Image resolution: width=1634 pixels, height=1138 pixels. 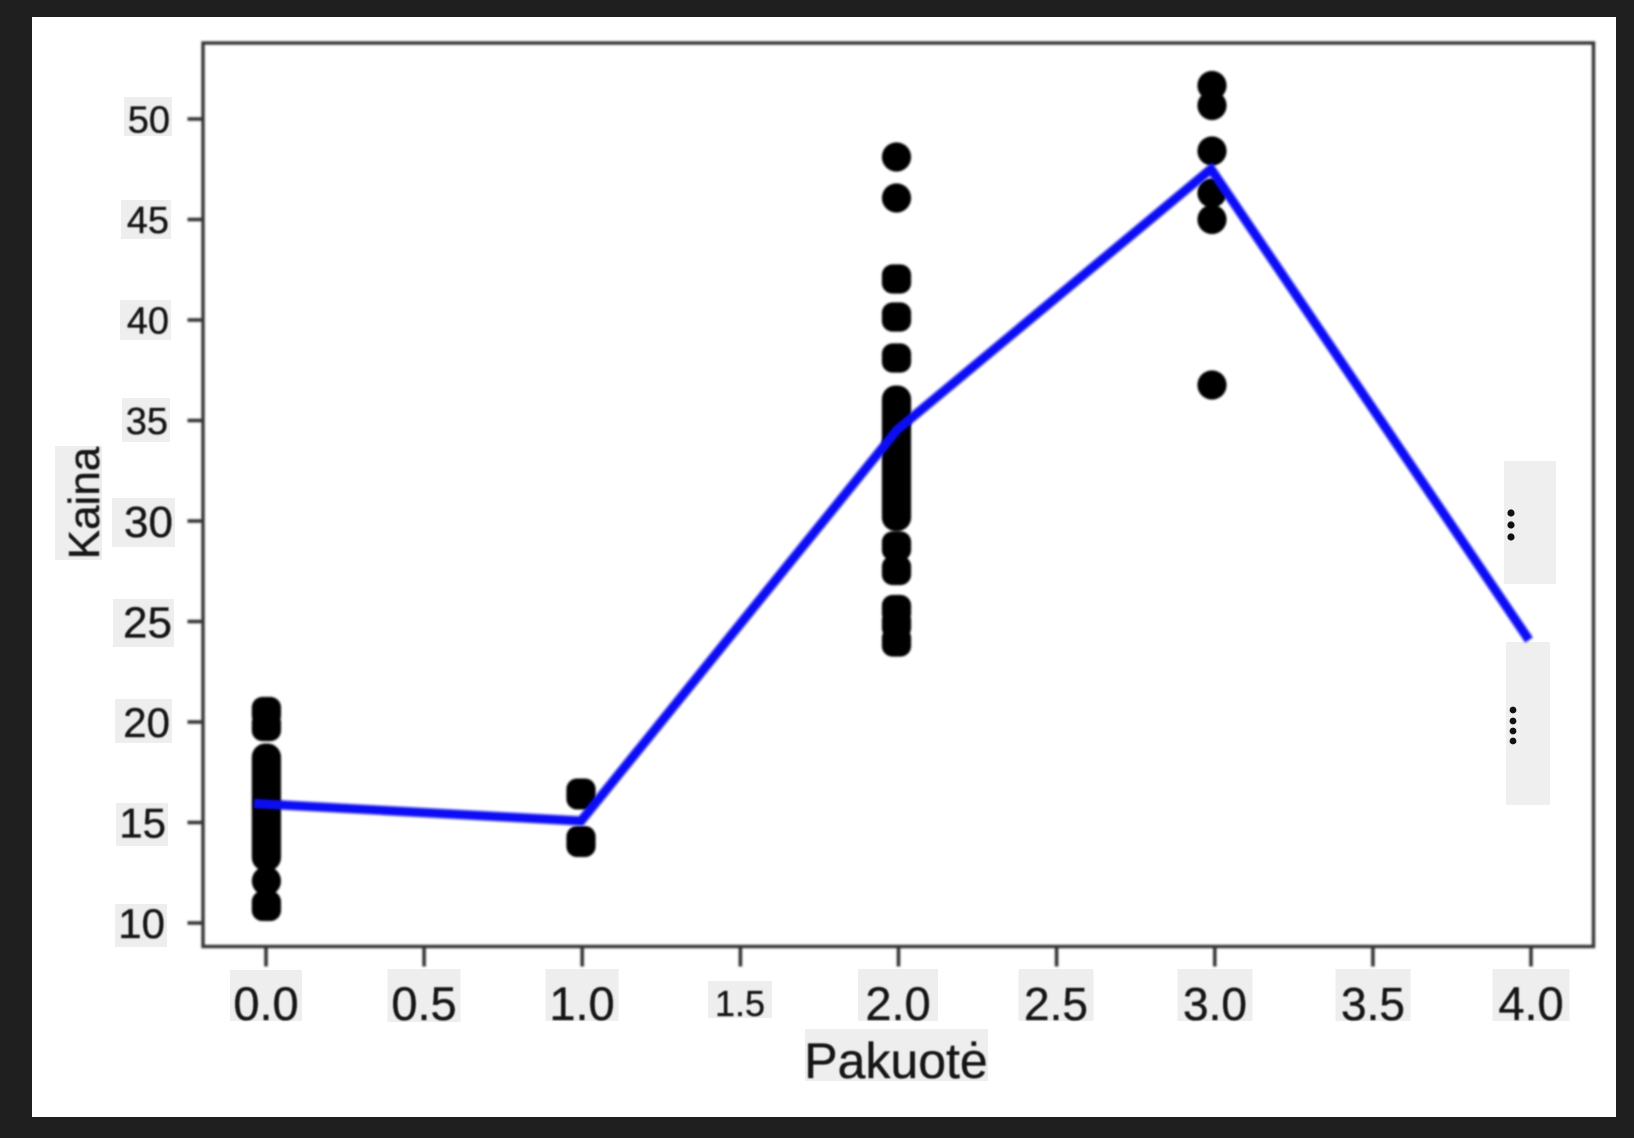 What do you see at coordinates (148, 221) in the screenshot?
I see `svg-text: 45` at bounding box center [148, 221].